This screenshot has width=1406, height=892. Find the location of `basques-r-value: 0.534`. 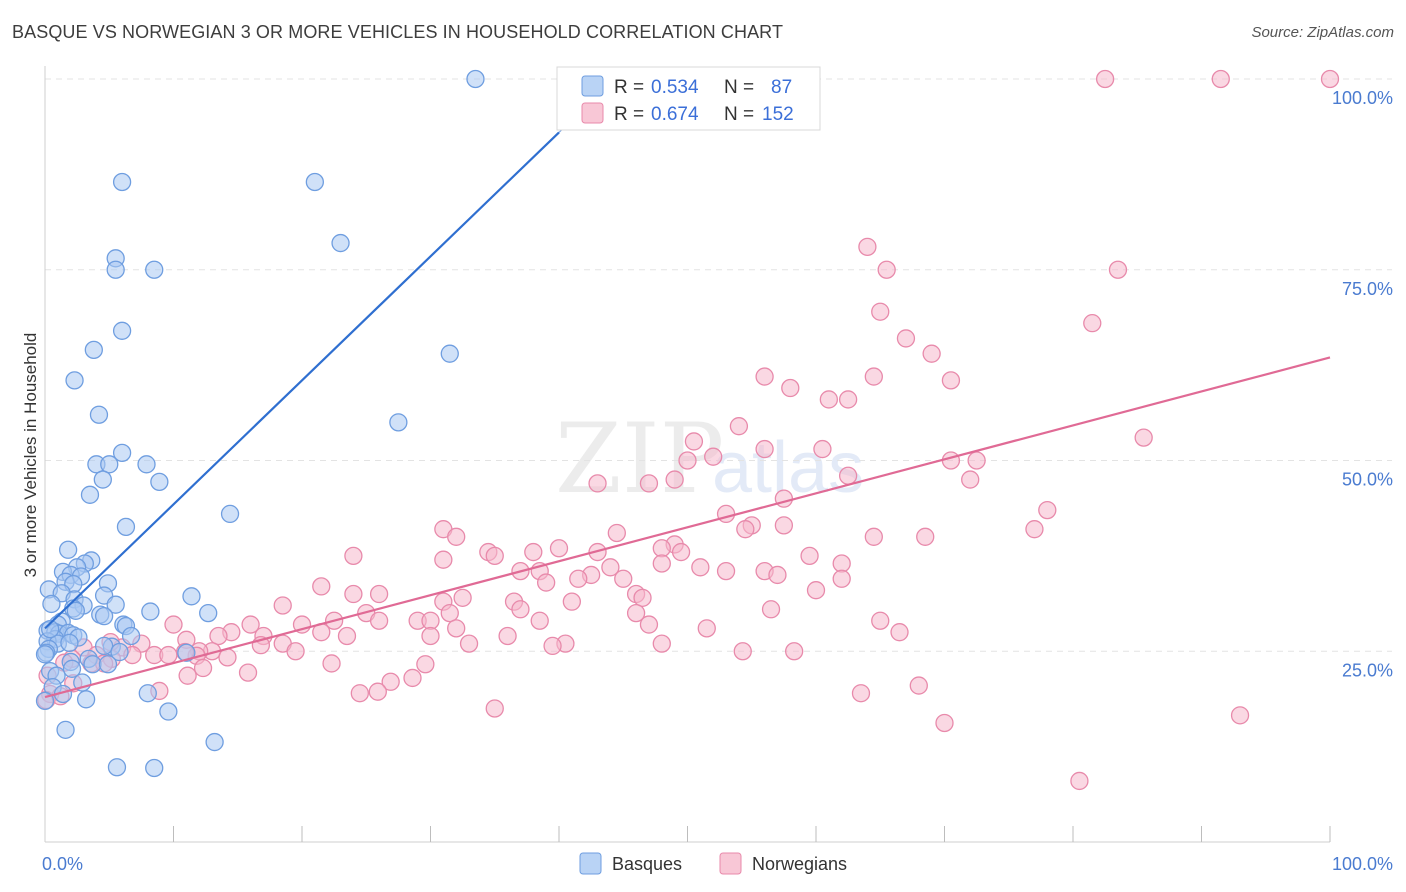

basques-r-value: 0.534 is located at coordinates (675, 87).